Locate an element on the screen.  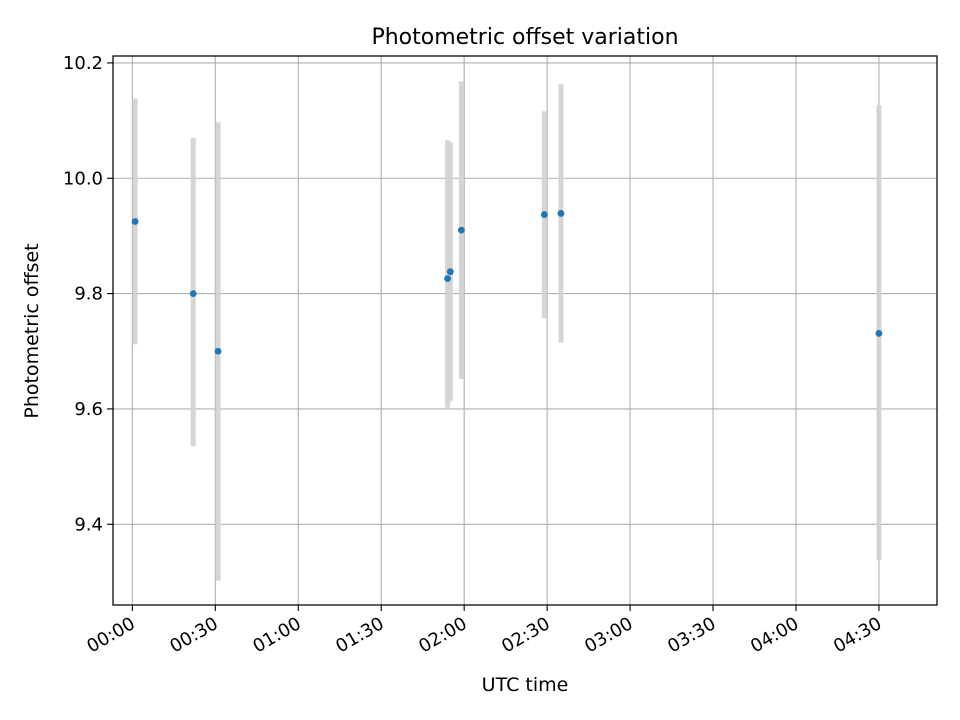
y-tick-label: 9.6 is located at coordinates (88, 409).